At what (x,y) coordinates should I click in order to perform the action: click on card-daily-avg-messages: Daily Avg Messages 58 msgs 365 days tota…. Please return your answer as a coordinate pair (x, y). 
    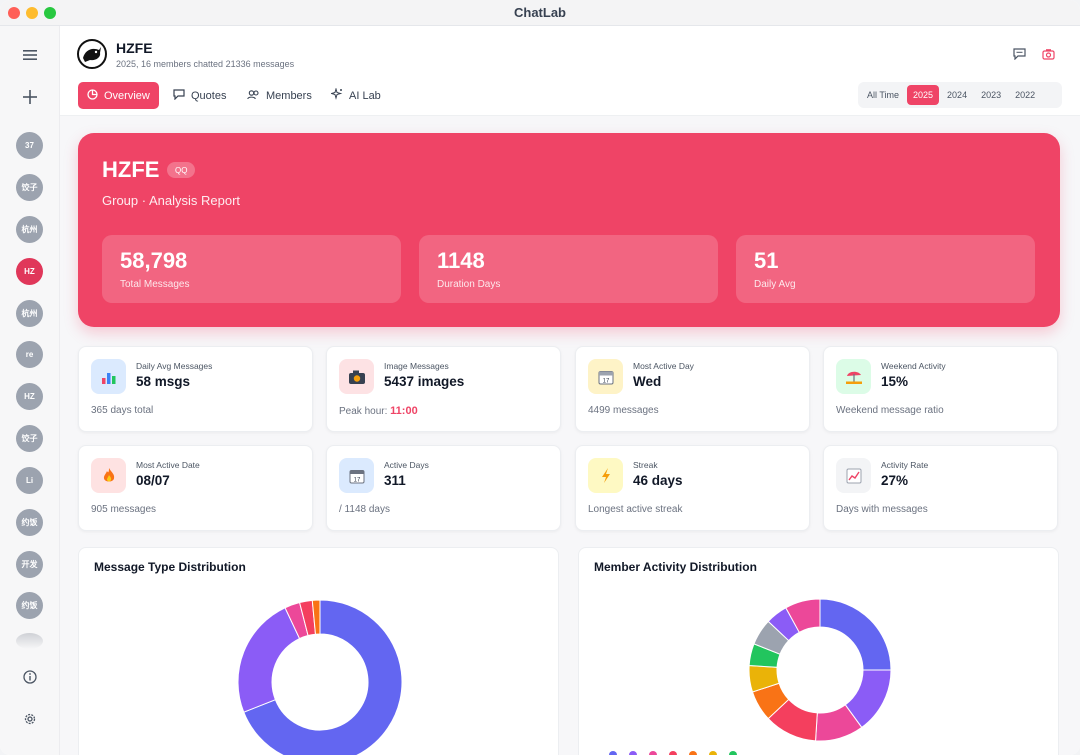
    Looking at the image, I should click on (195, 389).